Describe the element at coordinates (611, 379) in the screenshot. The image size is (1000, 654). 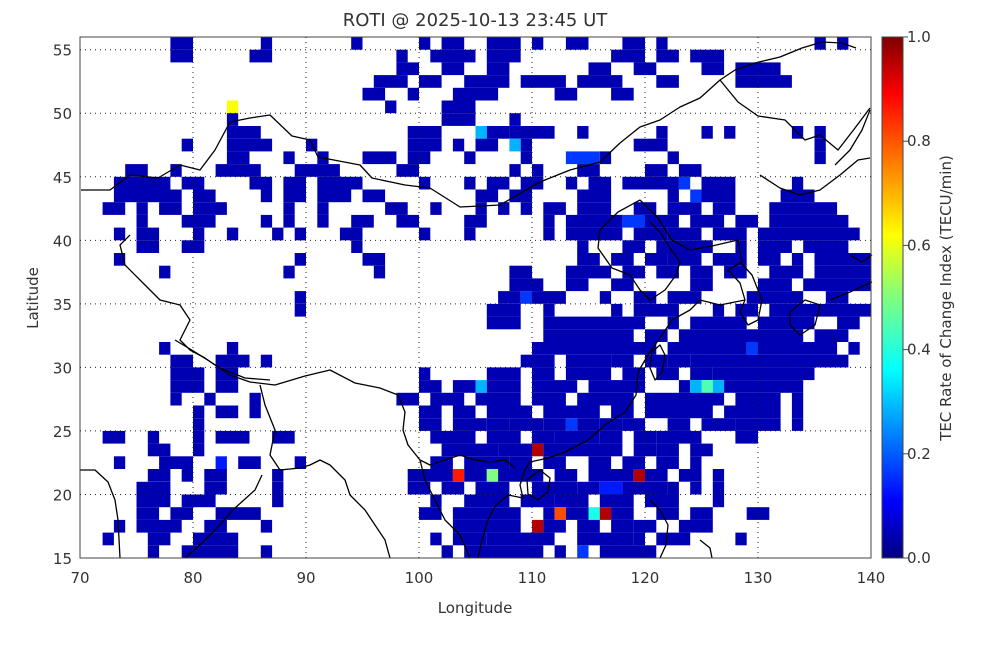
I see `china-east-coast` at that location.